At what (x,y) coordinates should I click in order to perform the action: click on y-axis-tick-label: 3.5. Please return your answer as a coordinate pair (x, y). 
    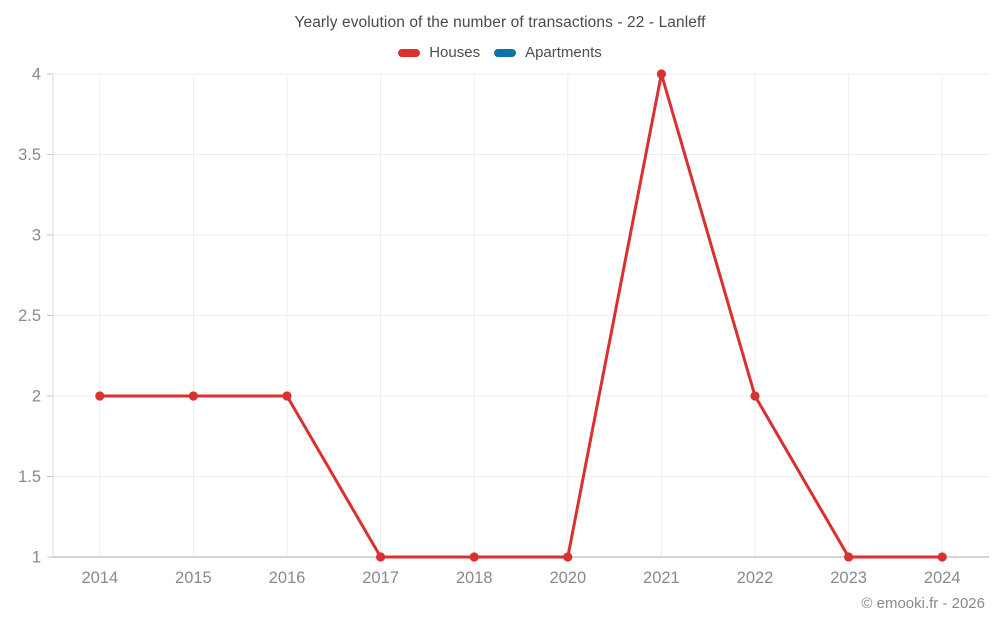
    Looking at the image, I should click on (29, 155).